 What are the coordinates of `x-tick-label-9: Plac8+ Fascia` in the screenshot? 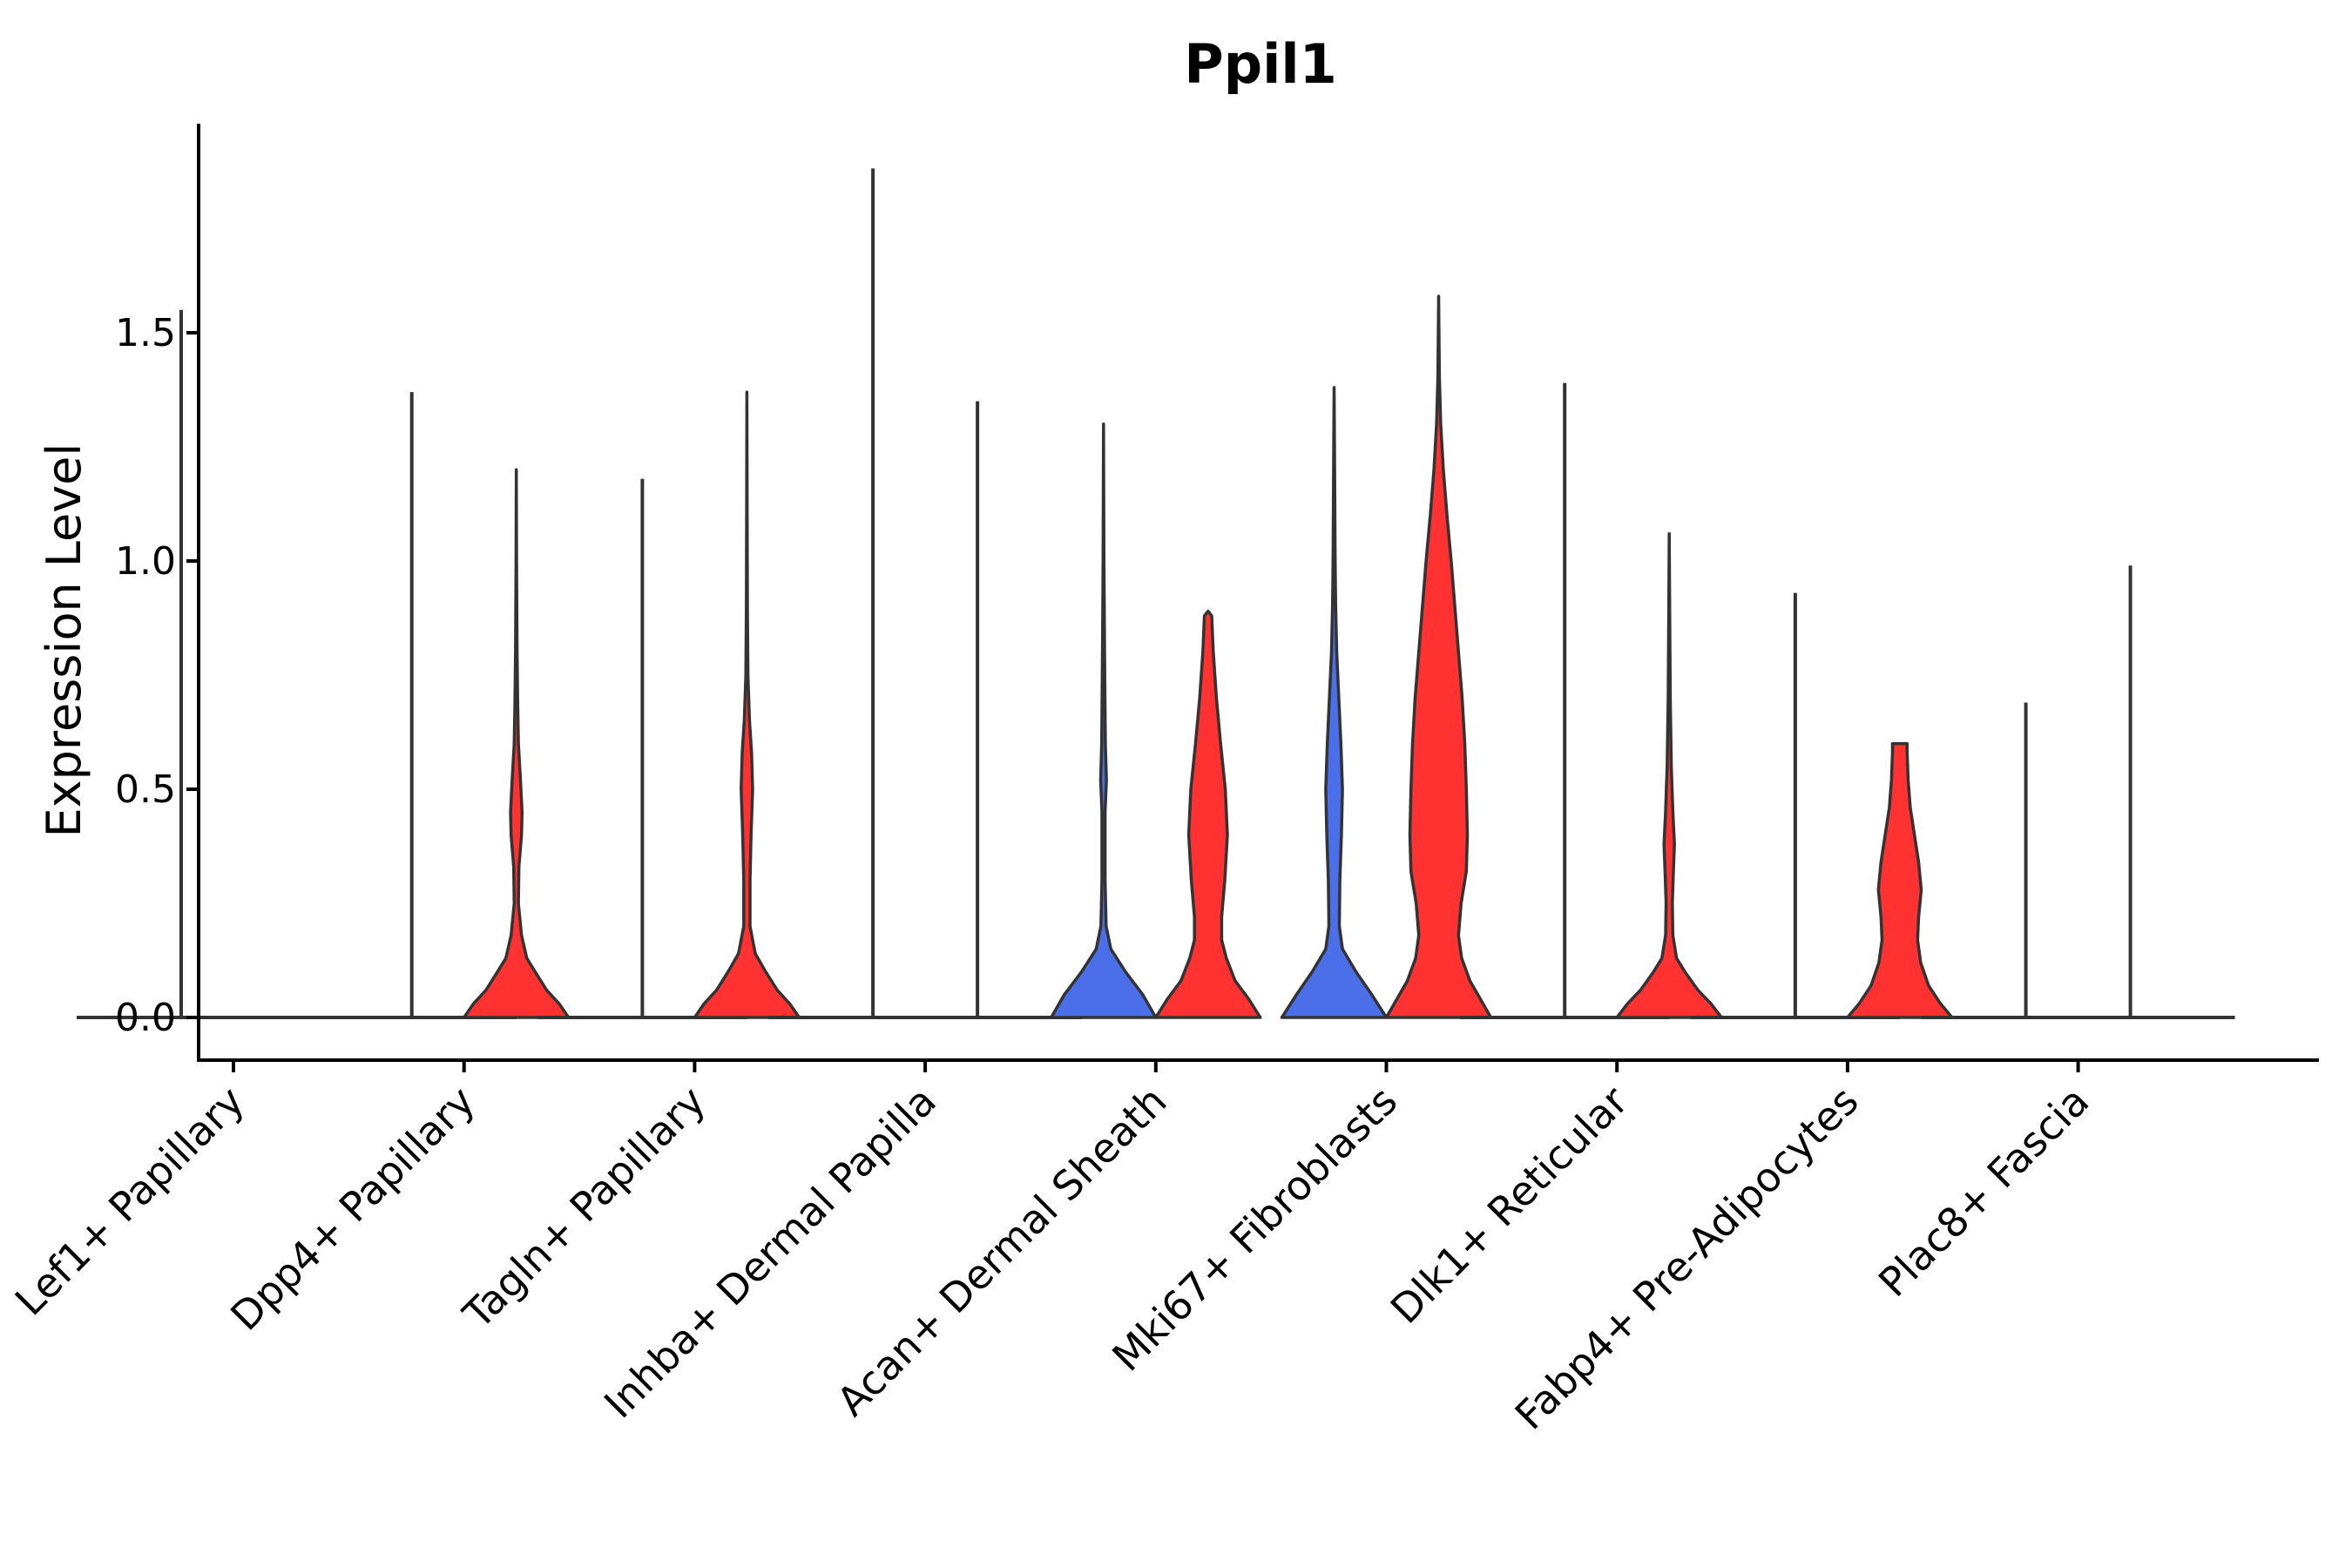 It's located at (1983, 1192).